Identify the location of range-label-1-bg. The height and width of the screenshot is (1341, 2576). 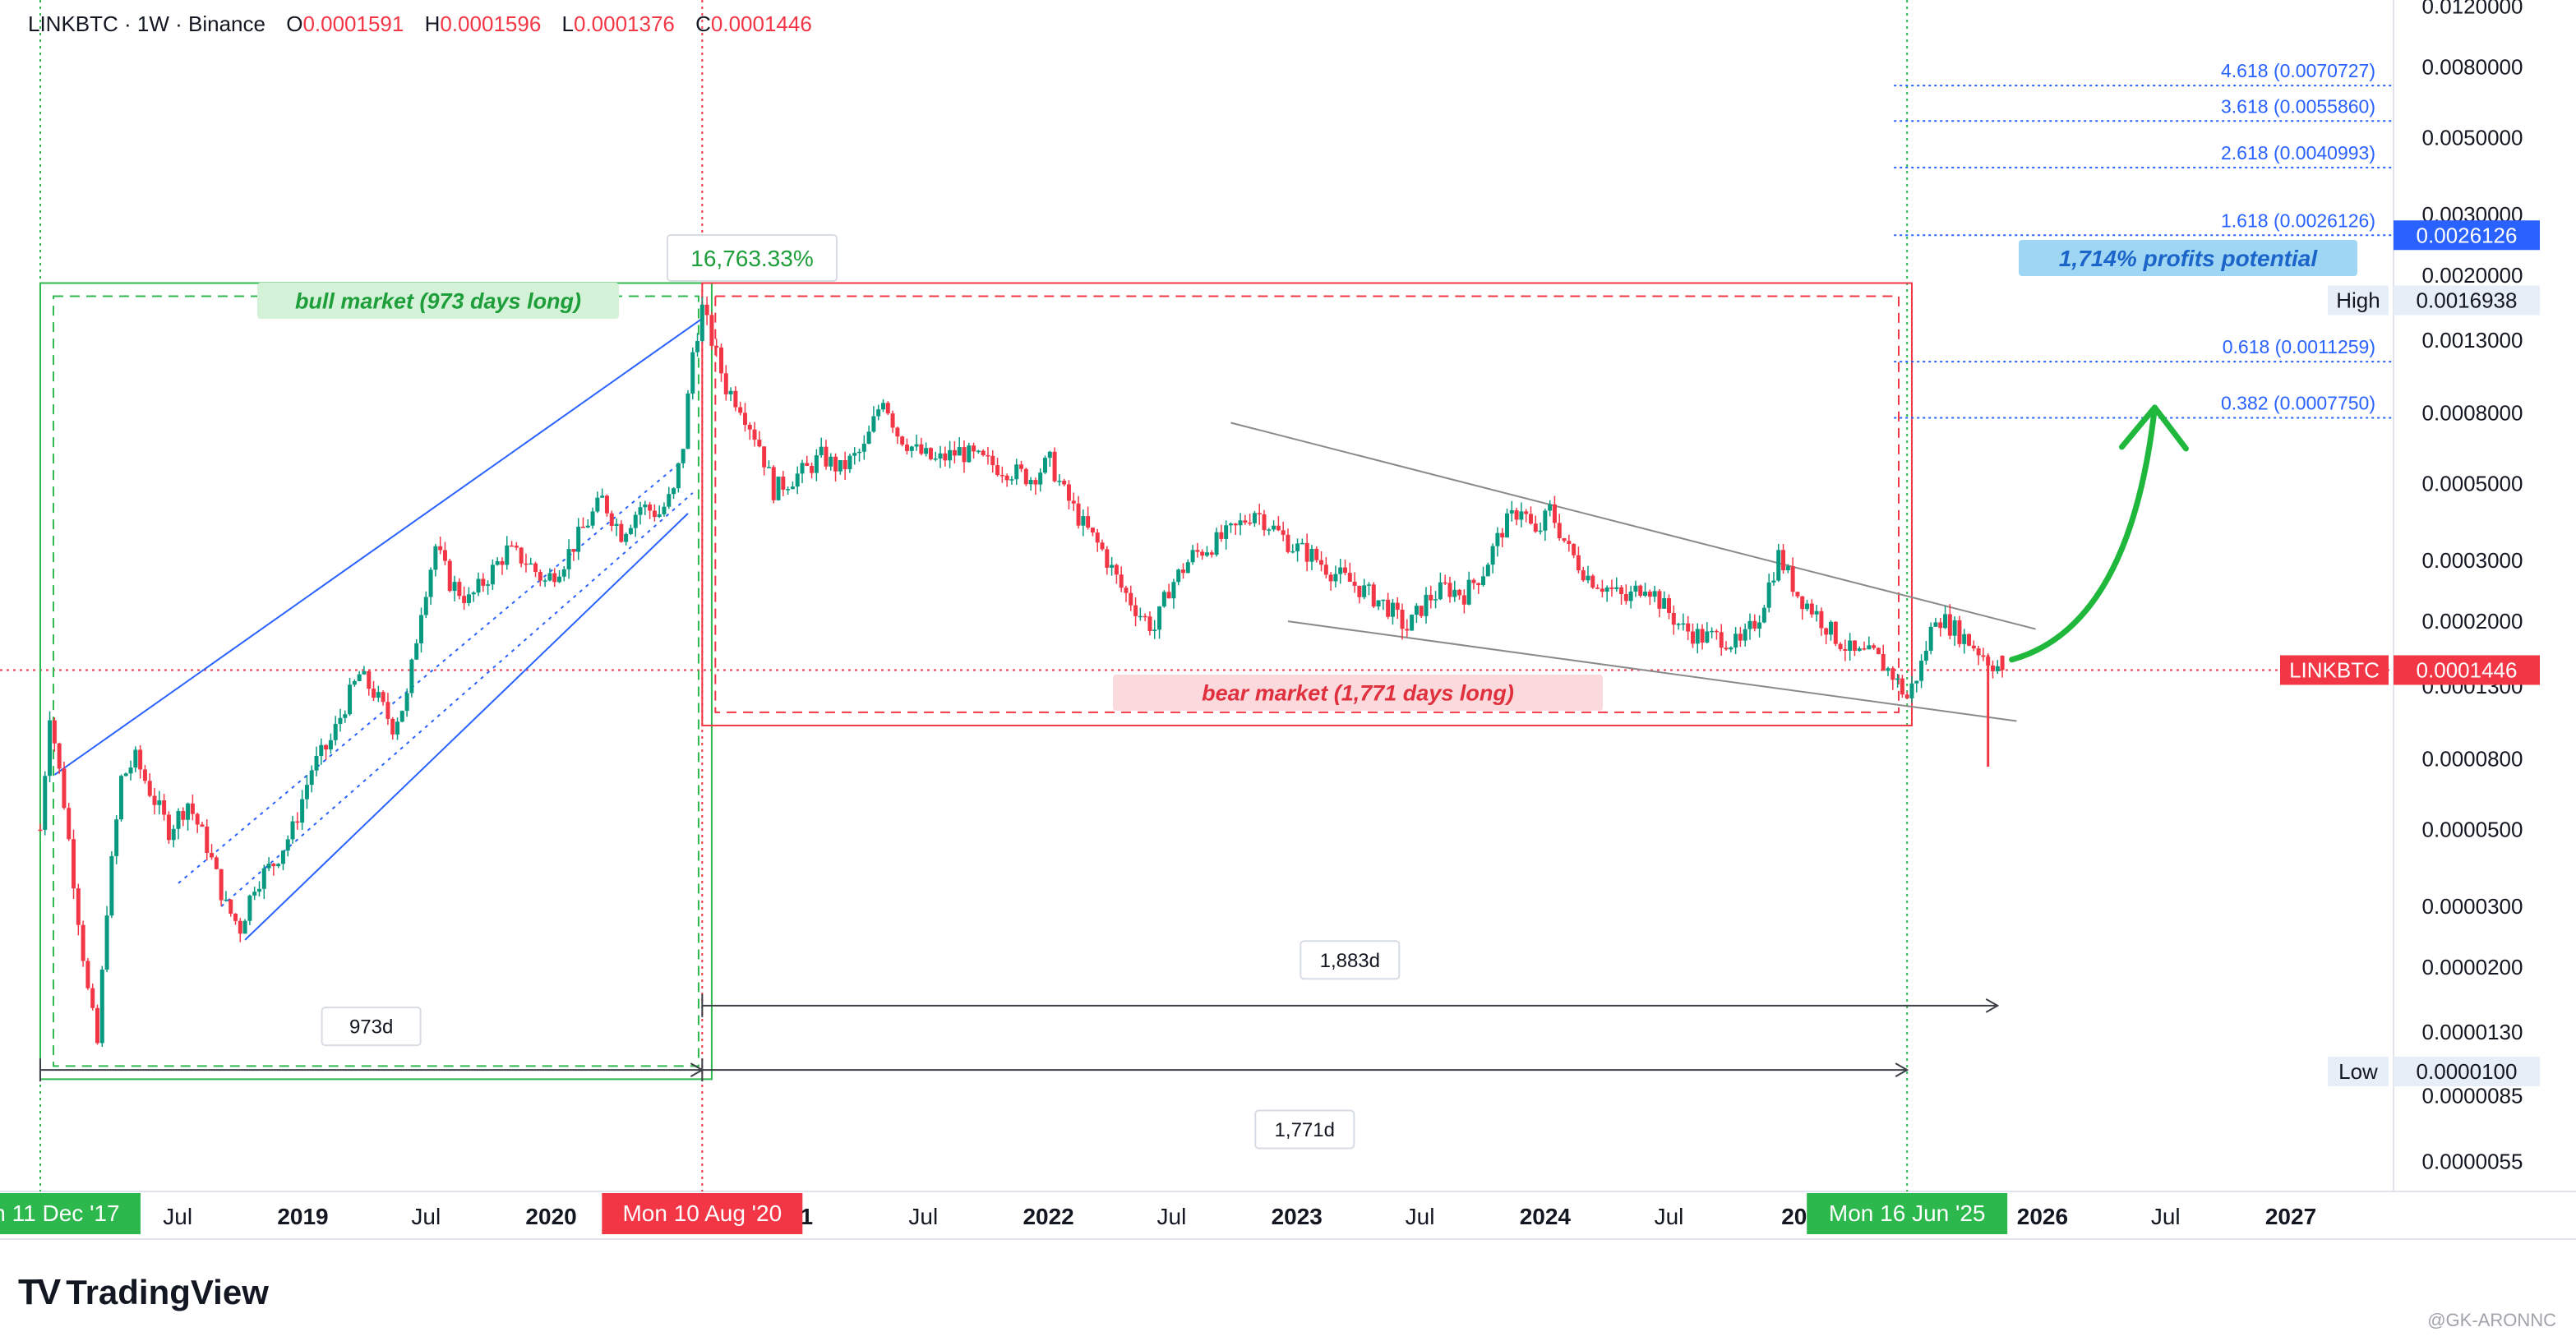
(1304, 1129).